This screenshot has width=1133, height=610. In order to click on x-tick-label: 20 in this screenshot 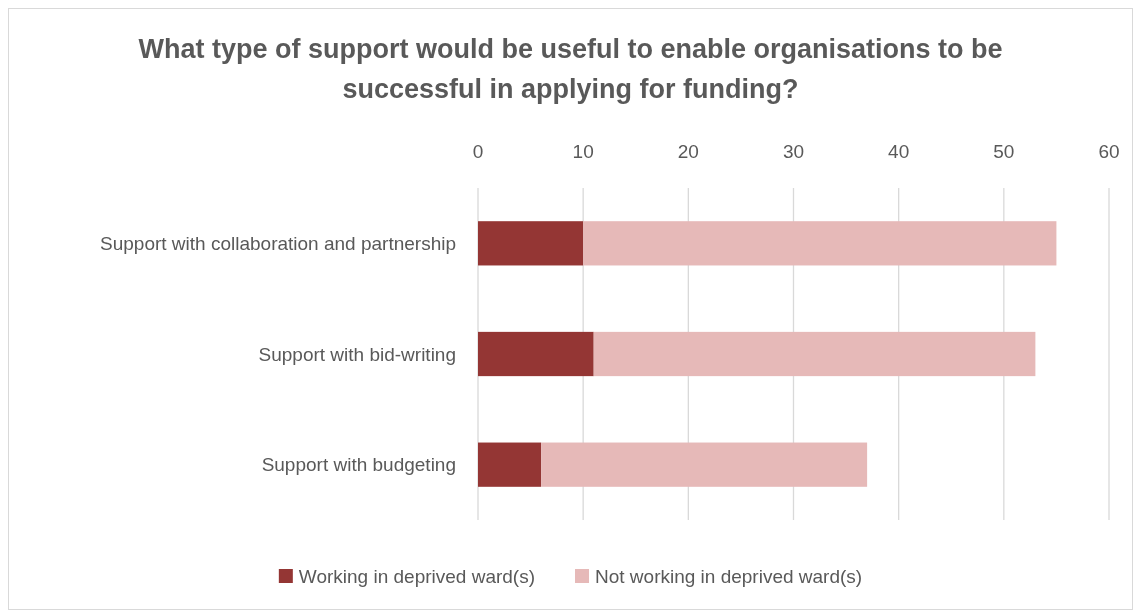, I will do `click(688, 151)`.